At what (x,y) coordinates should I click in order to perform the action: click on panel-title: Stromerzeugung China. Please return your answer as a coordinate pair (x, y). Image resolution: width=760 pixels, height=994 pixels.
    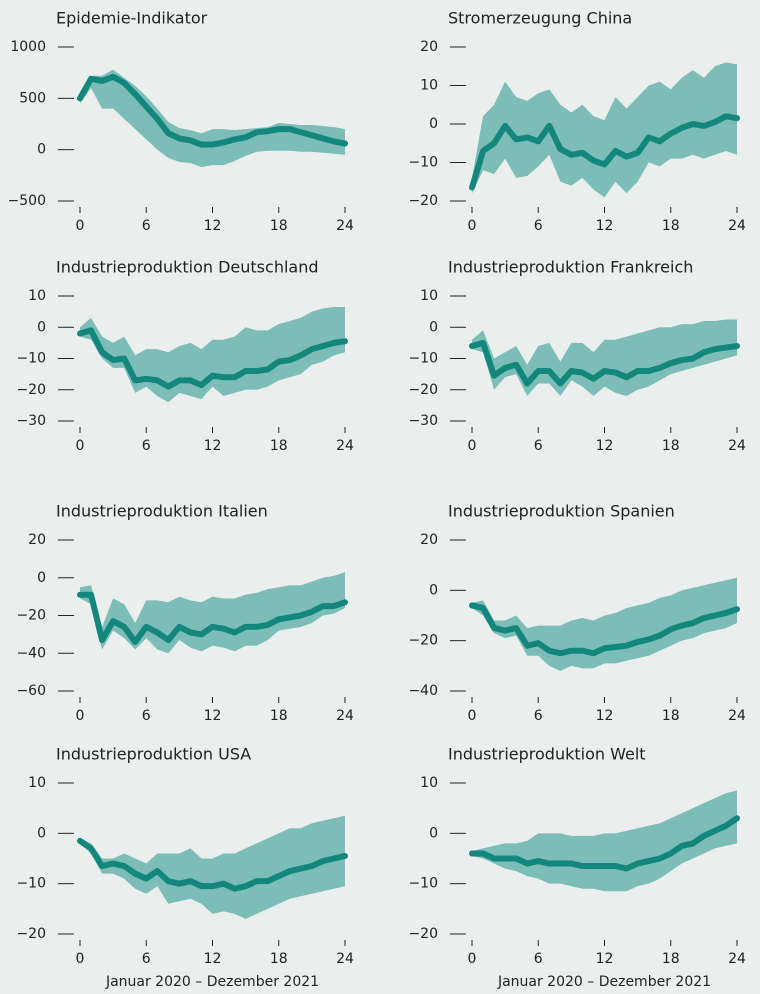
    Looking at the image, I should click on (540, 18).